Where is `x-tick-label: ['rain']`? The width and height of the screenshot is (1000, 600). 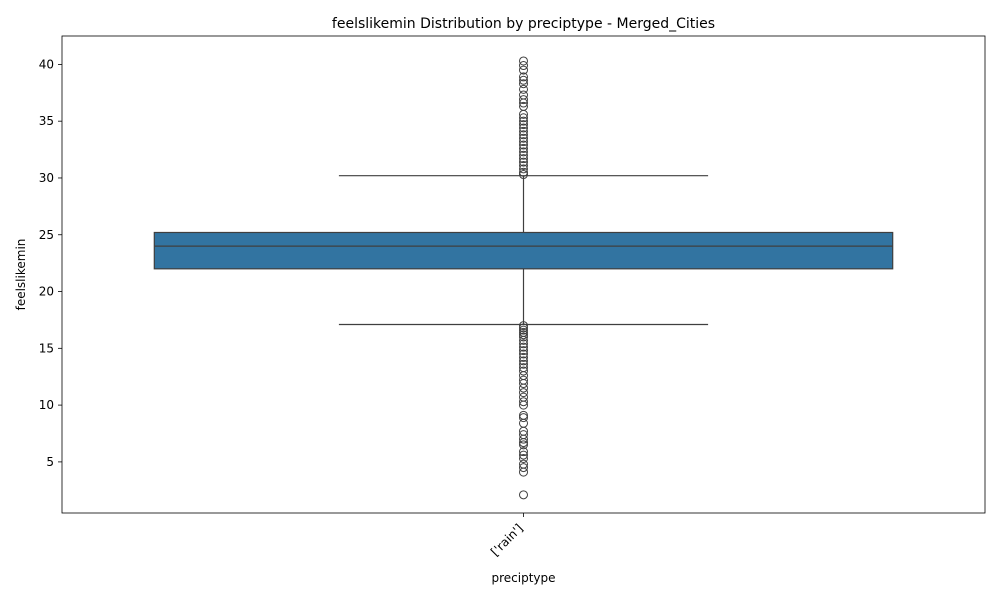
x-tick-label: ['rain'] is located at coordinates (507, 540).